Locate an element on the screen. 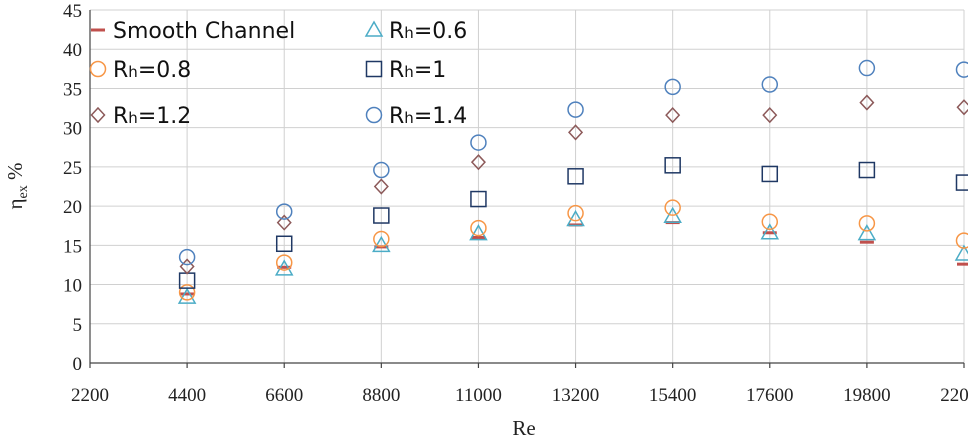 This screenshot has width=968, height=441. y-tick-label: 40 is located at coordinates (72, 50).